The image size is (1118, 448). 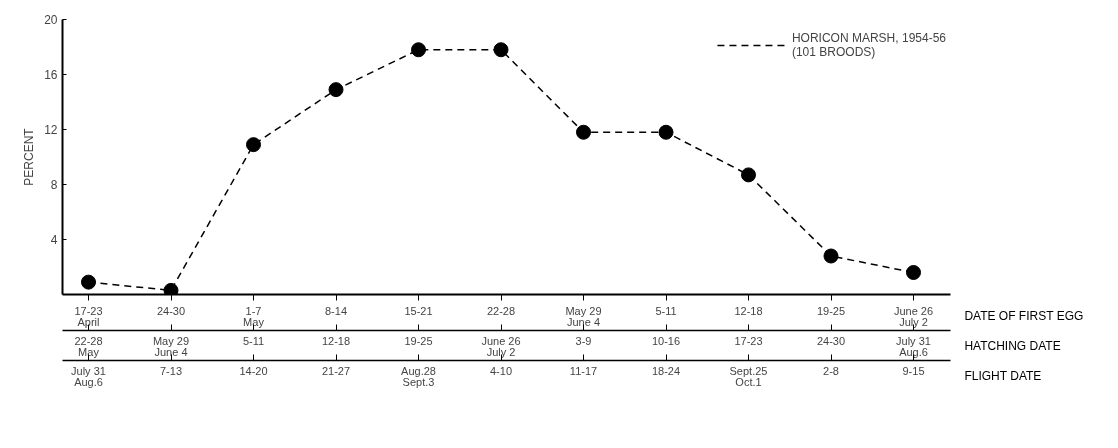 I want to click on text: 19-25, so click(x=418, y=340).